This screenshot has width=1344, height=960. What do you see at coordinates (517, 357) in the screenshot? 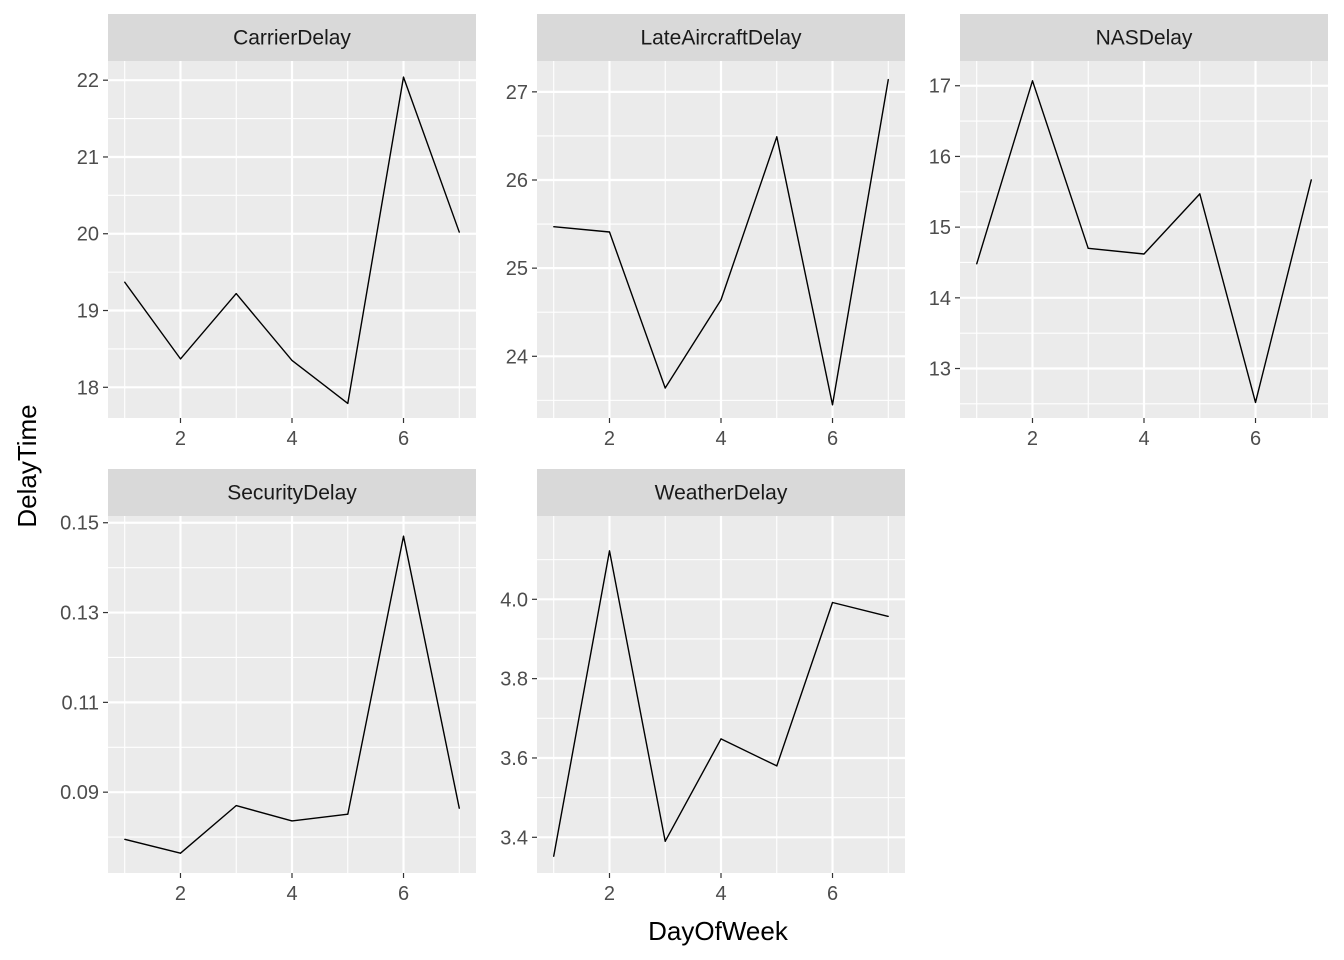
I see `y-tick-label: 24` at bounding box center [517, 357].